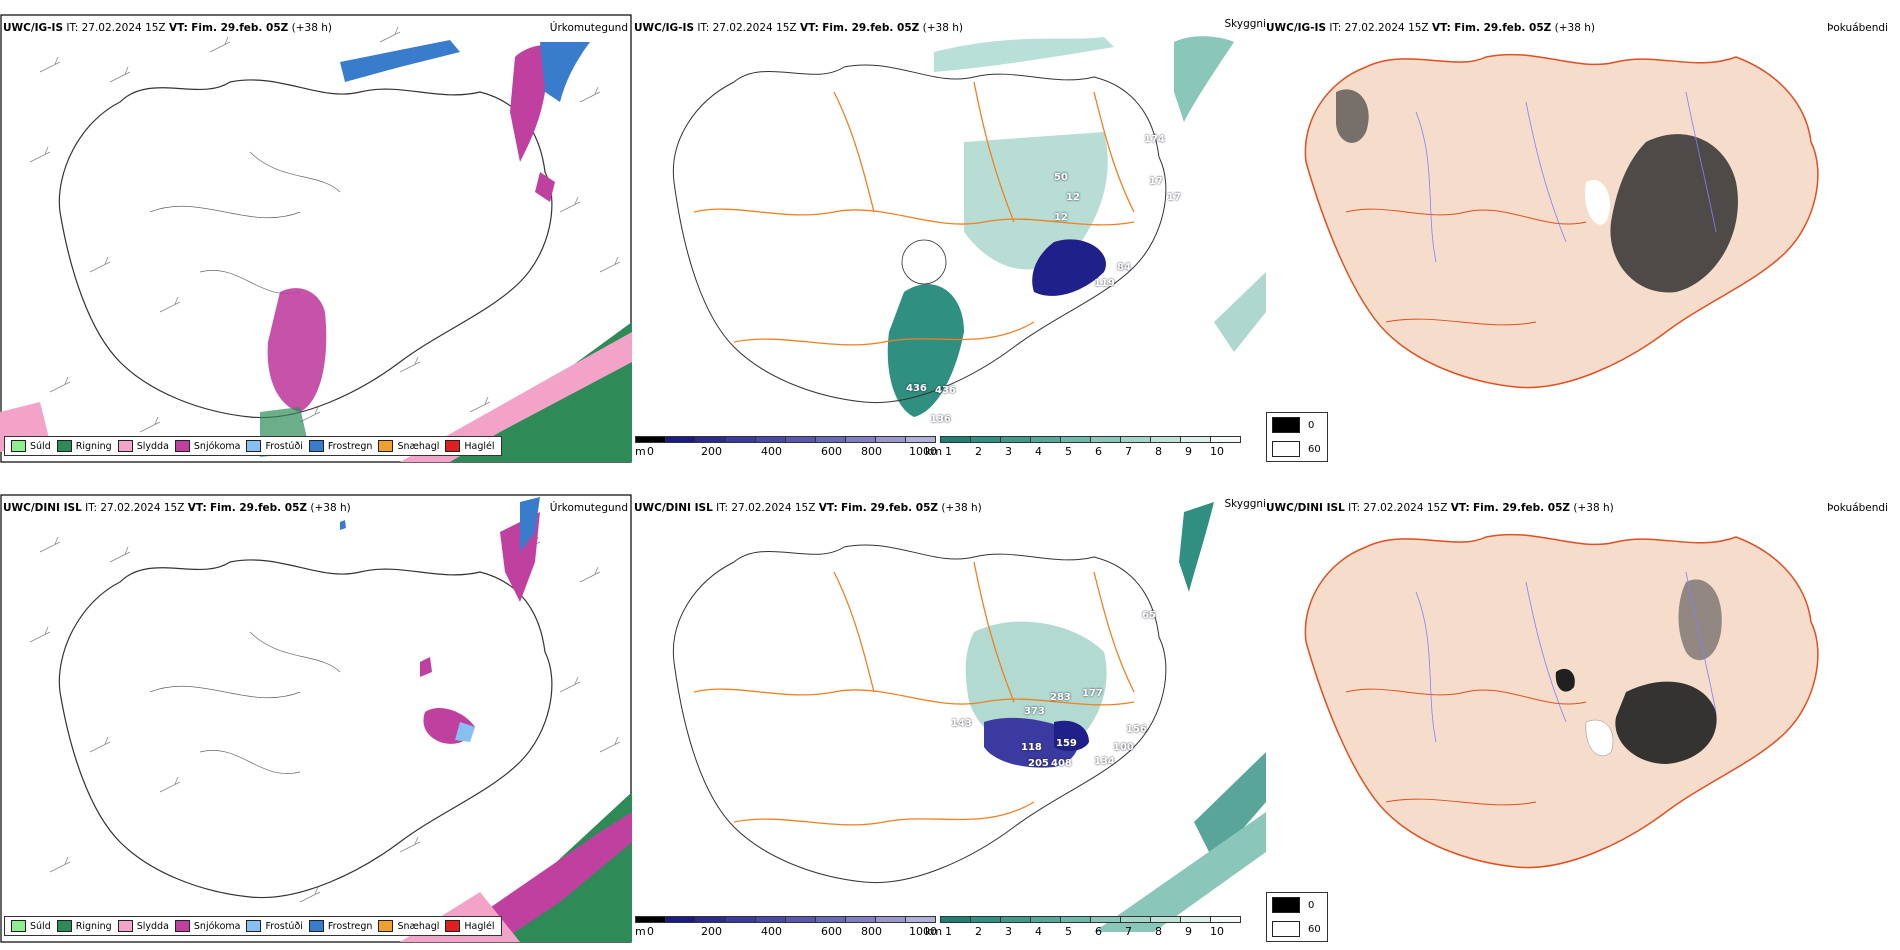 The width and height of the screenshot is (1900, 950). Describe the element at coordinates (1245, 24) in the screenshot. I see `row1-visibility-title: Skyggni` at that location.